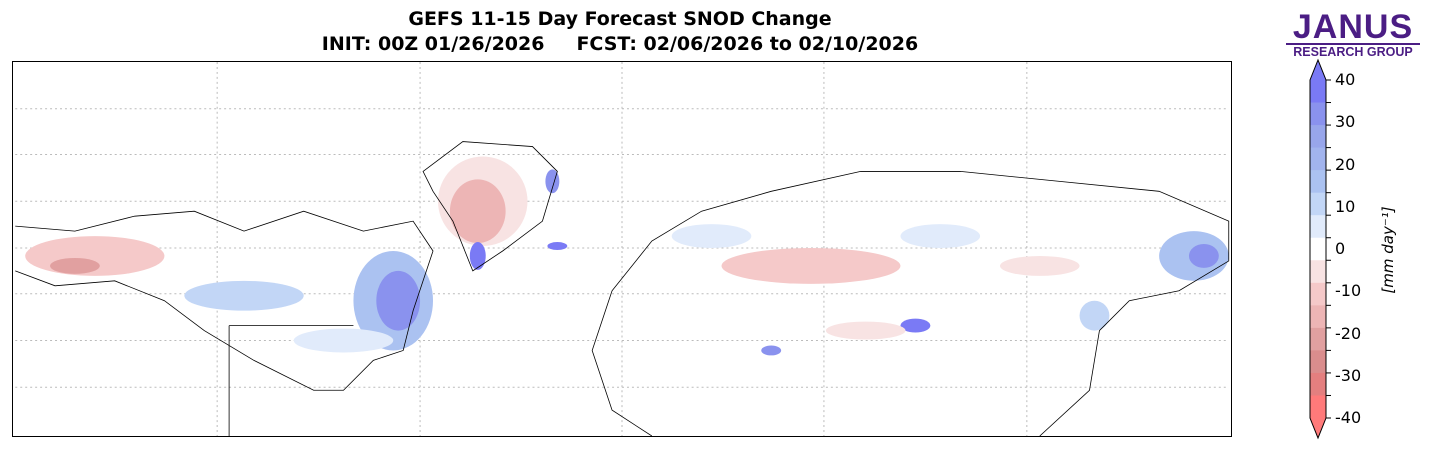 This screenshot has height=451, width=1431. I want to click on janus-logo: JANUS RESEARCH GROUP, so click(1353, 33).